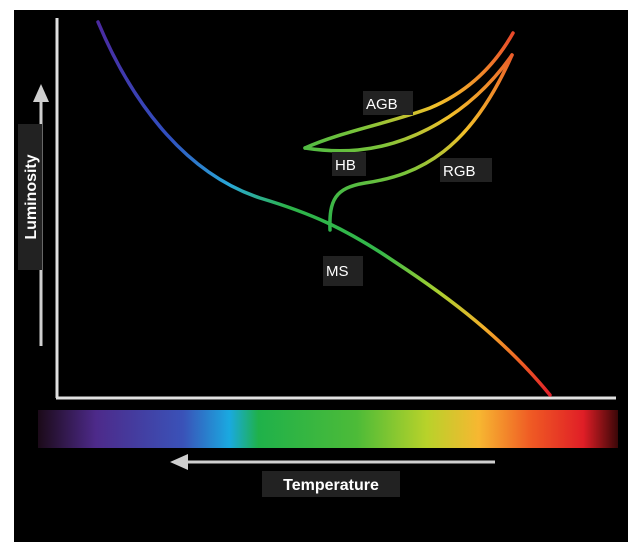  I want to click on rgb-label-text: RGB, so click(459, 171).